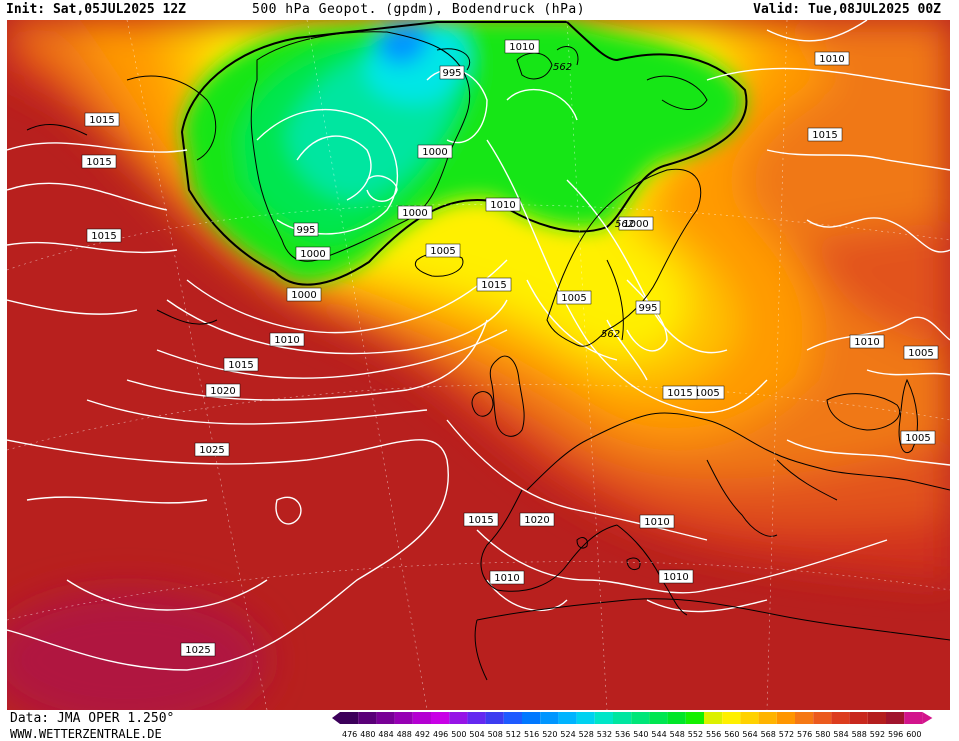 This screenshot has width=959, height=741. Describe the element at coordinates (96, 9) in the screenshot. I see `init-time: Init: Sat,05JUL2025 12Z` at that location.